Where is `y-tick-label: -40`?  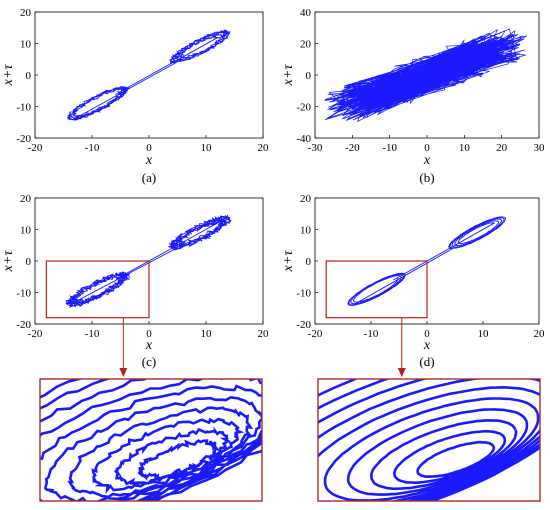
y-tick-label: -40 is located at coordinates (303, 139).